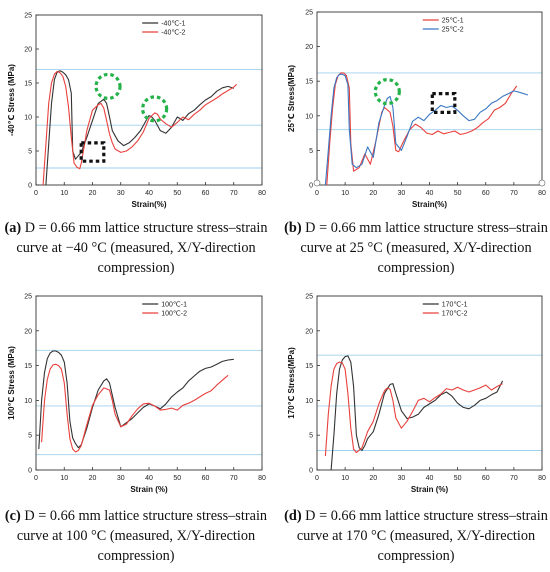 The width and height of the screenshot is (550, 572). Describe the element at coordinates (13, 228) in the screenshot. I see `caption-a-label: (a)` at that location.